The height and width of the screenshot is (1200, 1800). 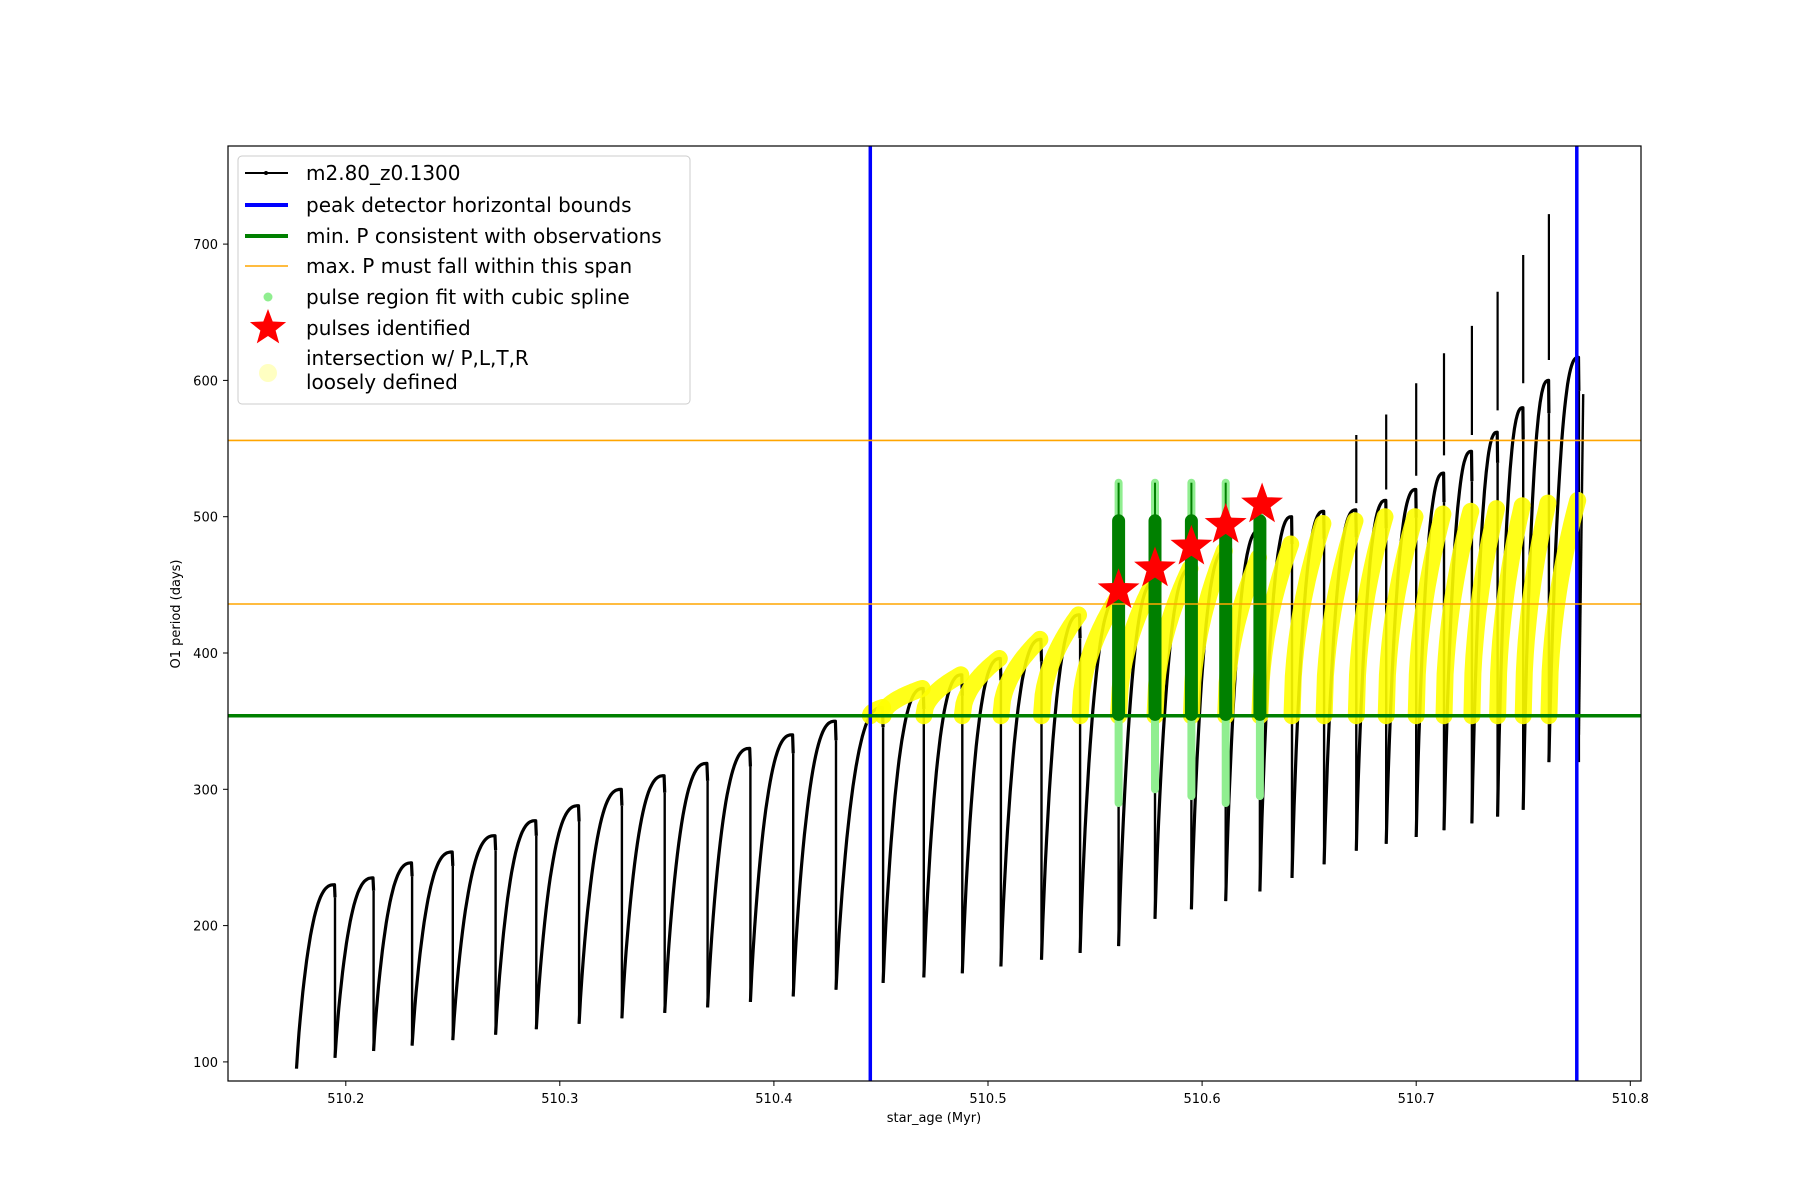 I want to click on y-axis-label: O1 period (days), so click(x=176, y=613).